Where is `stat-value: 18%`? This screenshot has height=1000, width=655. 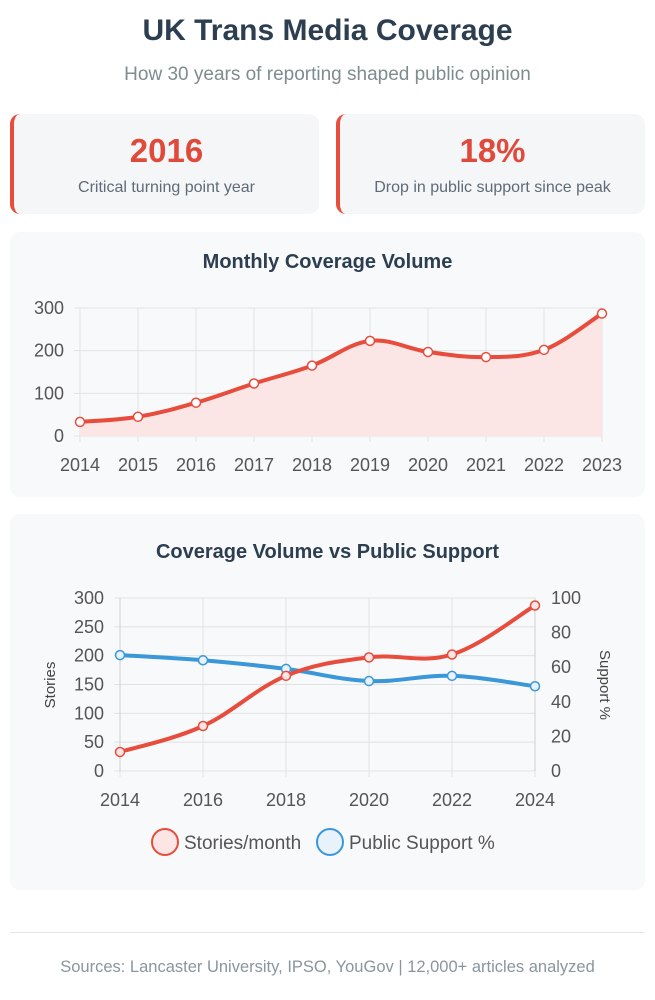 stat-value: 18% is located at coordinates (492, 150).